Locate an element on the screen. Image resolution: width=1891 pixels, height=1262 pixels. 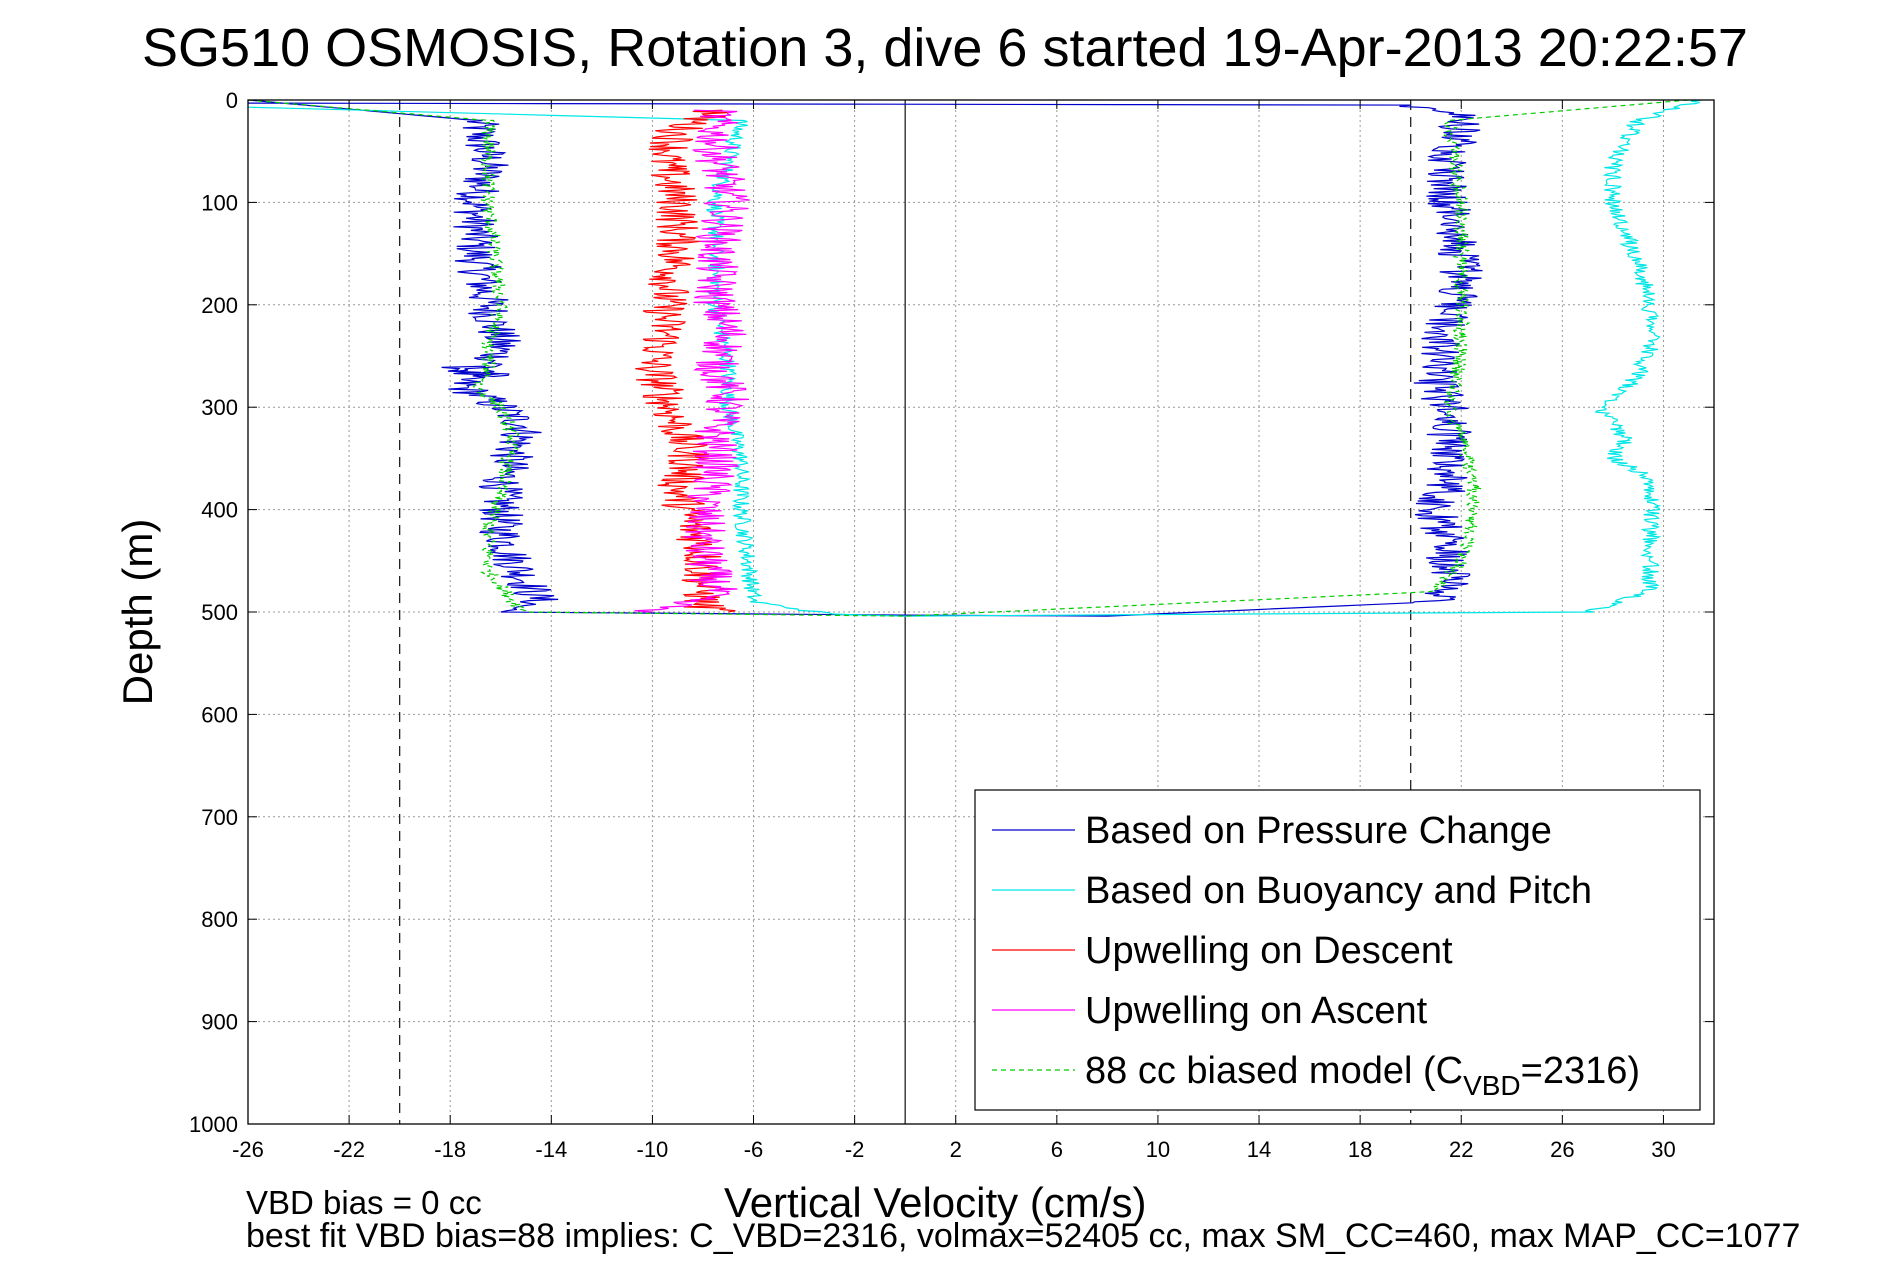
x-tick-label: -14 is located at coordinates (551, 1149).